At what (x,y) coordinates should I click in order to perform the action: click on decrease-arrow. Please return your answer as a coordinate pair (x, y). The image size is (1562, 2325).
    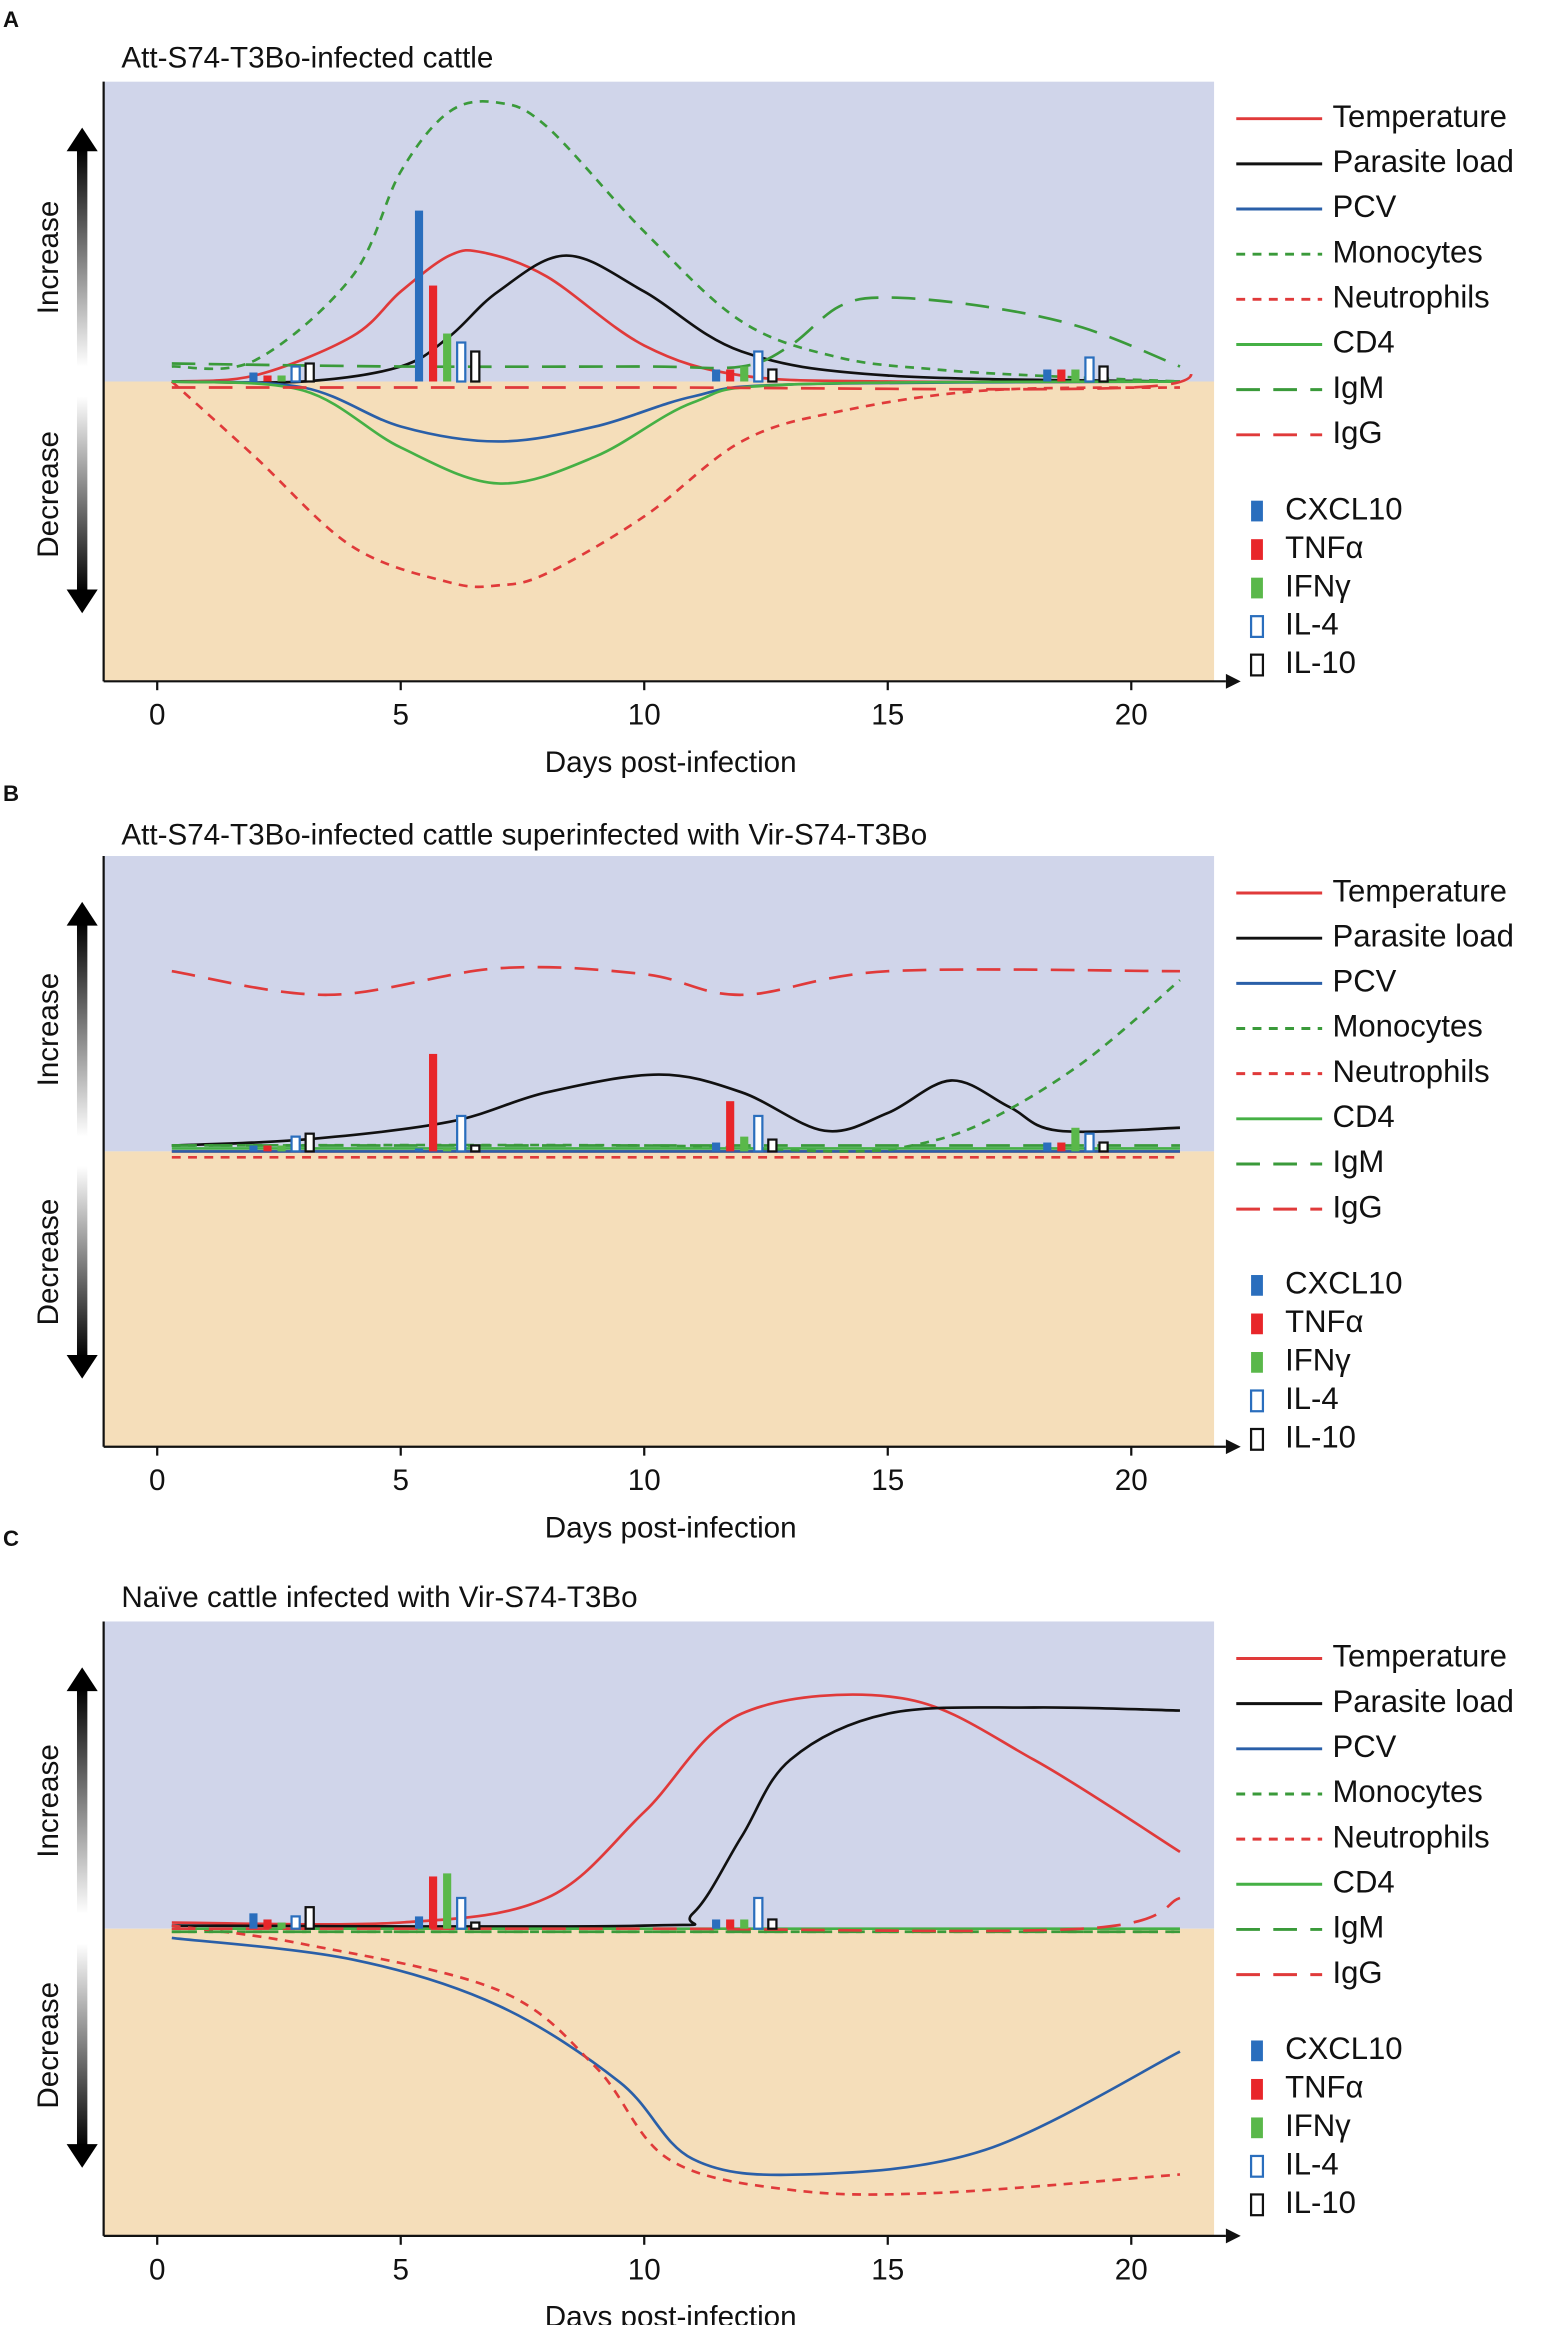
    Looking at the image, I should click on (82, 494).